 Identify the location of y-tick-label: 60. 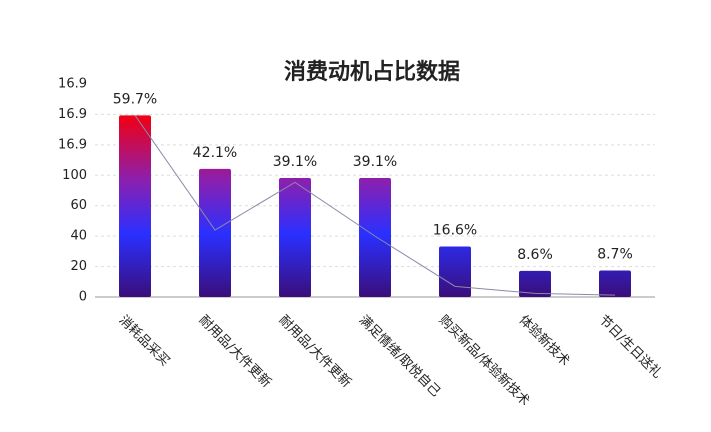
(78, 205).